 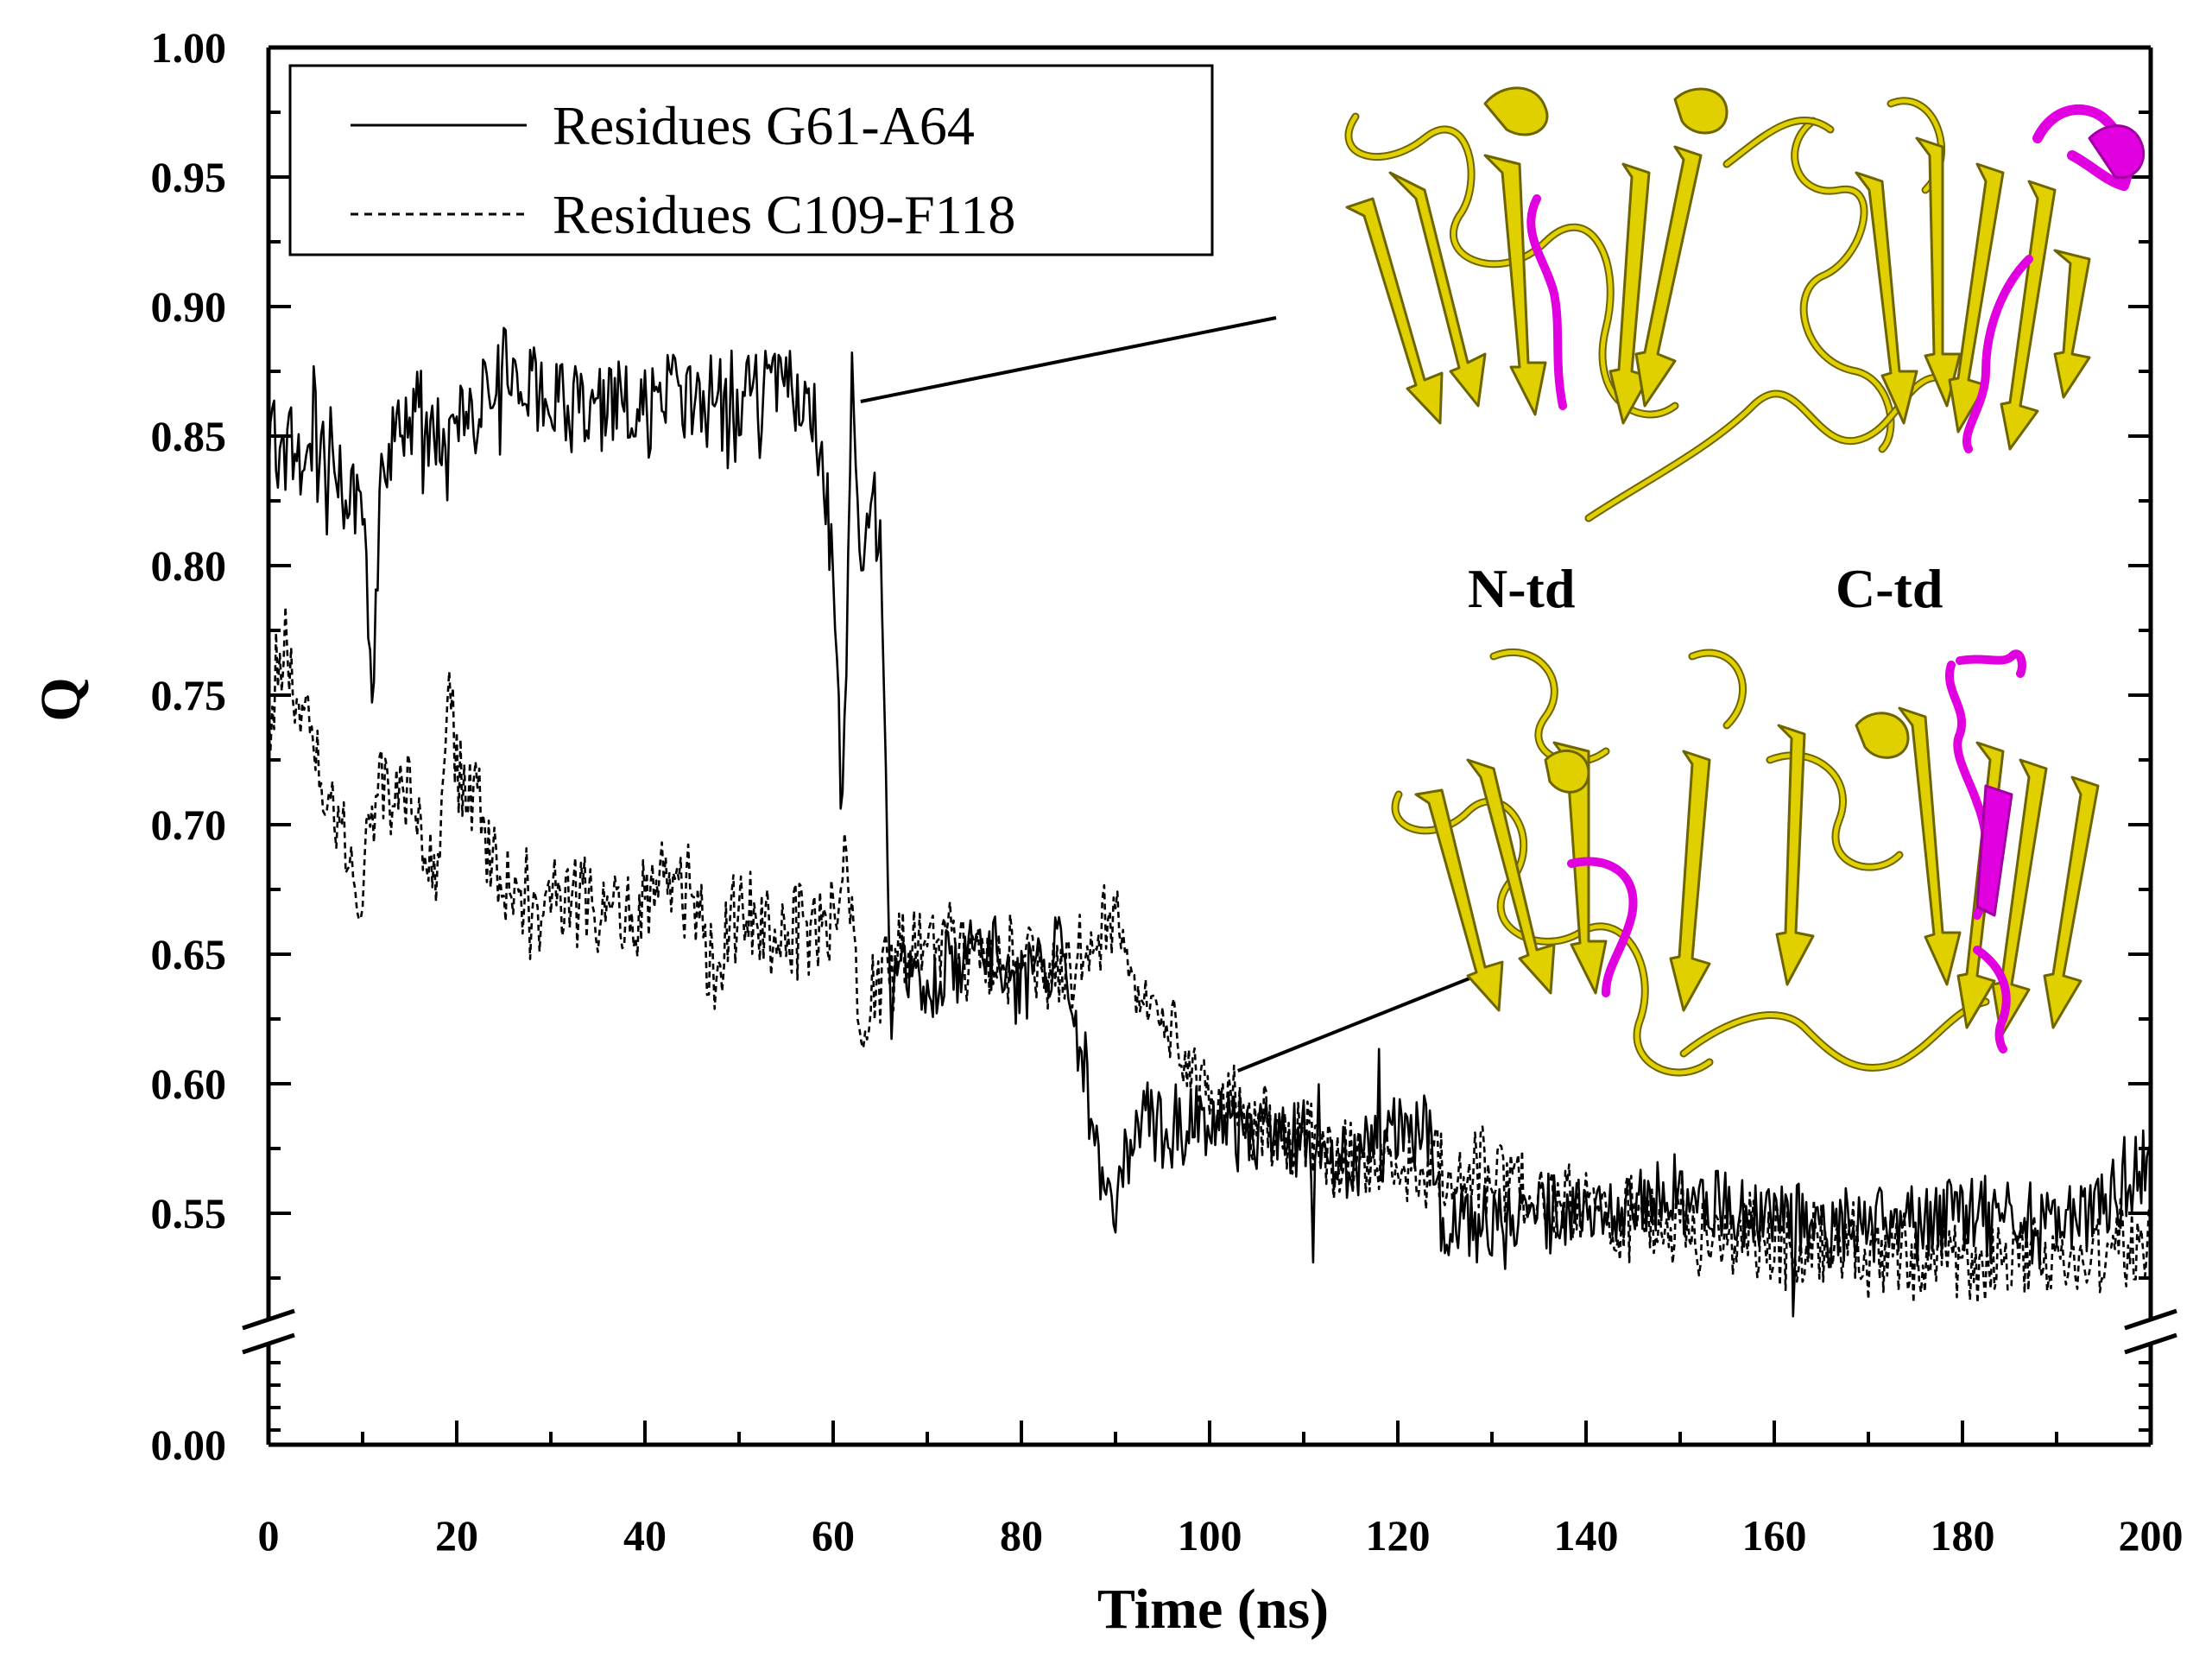 What do you see at coordinates (189, 436) in the screenshot?
I see `y-tick-label: 0.85` at bounding box center [189, 436].